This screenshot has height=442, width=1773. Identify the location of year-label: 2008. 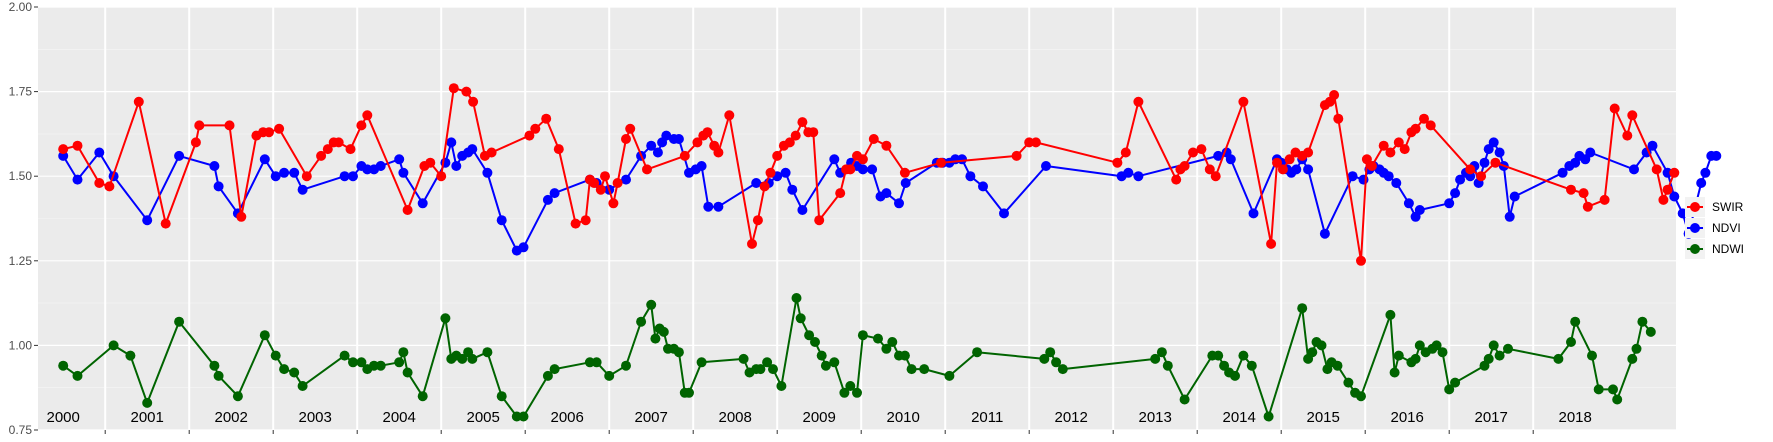
(735, 417).